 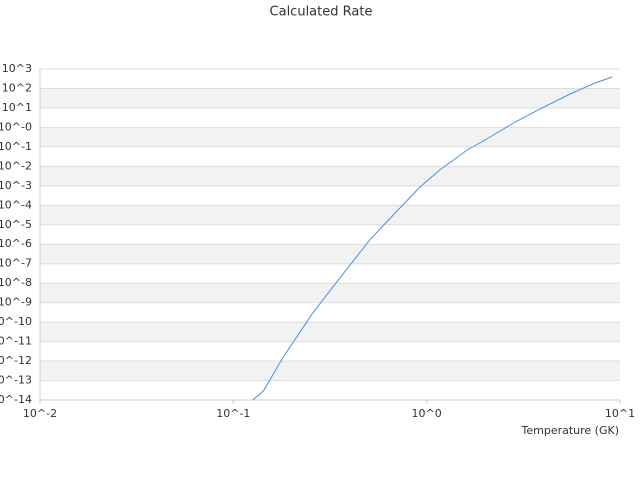 What do you see at coordinates (321, 12) in the screenshot?
I see `chart-title: Calculated Rate` at bounding box center [321, 12].